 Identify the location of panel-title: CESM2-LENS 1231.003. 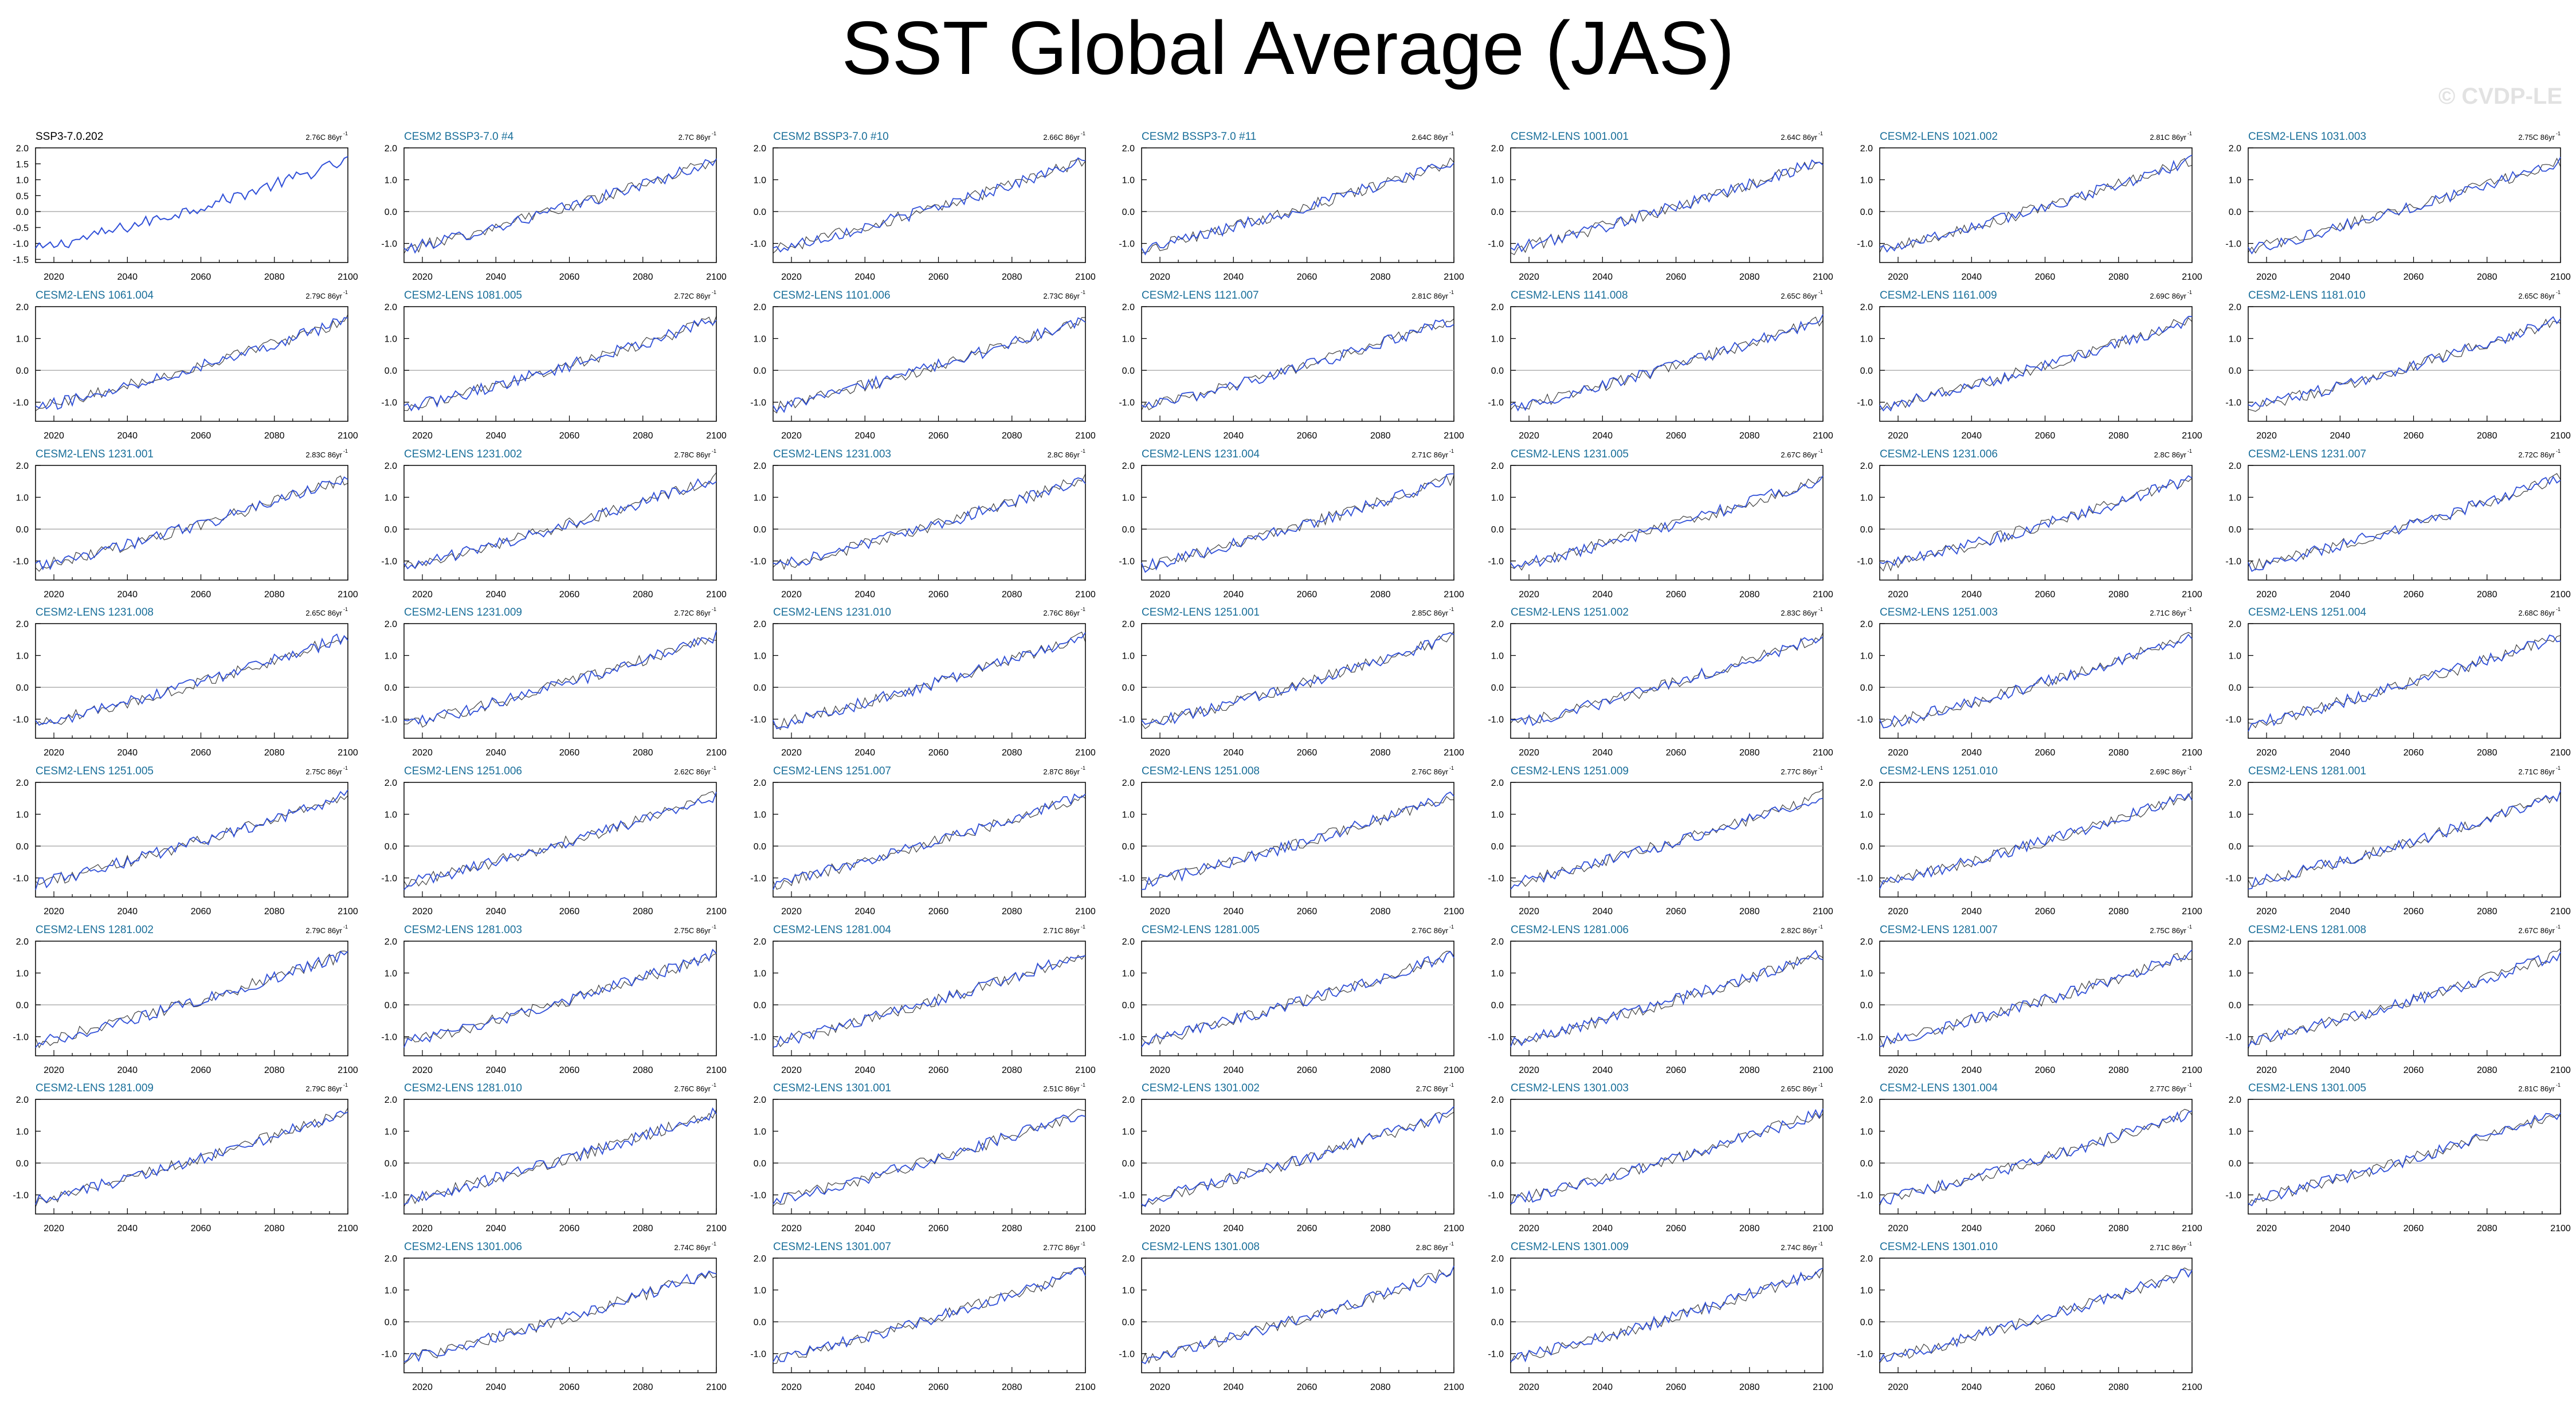
(832, 454).